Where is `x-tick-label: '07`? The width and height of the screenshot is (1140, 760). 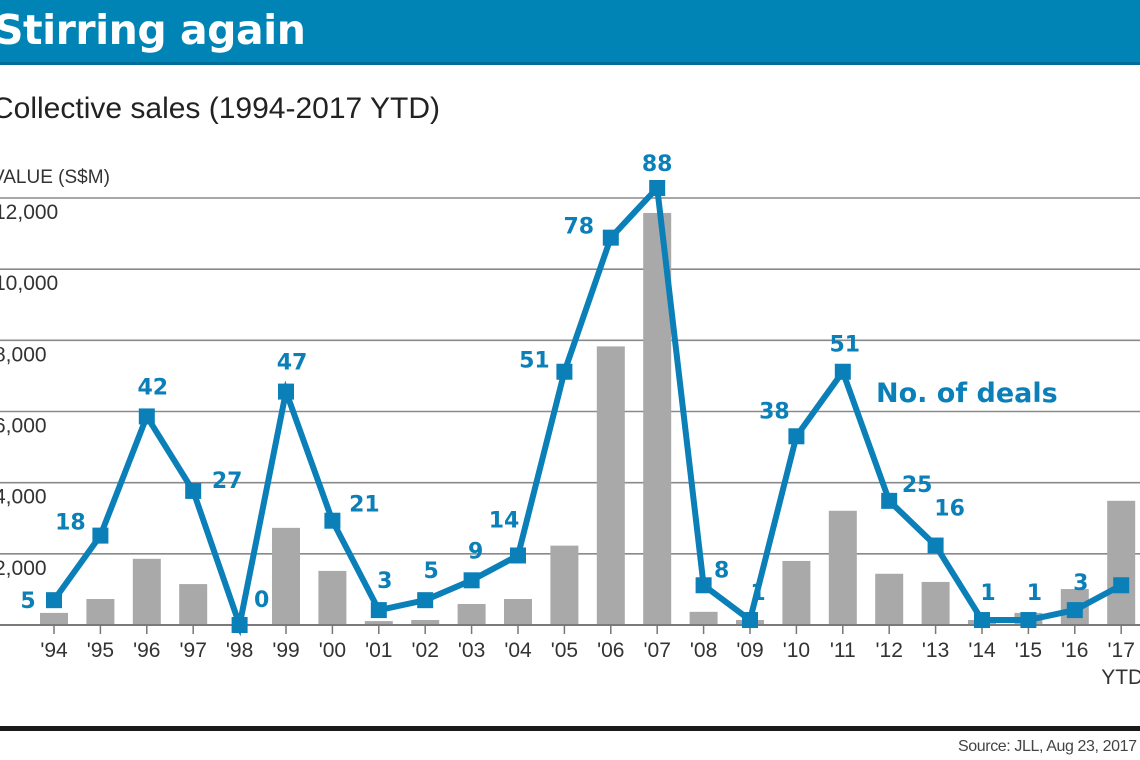
x-tick-label: '07 is located at coordinates (657, 650).